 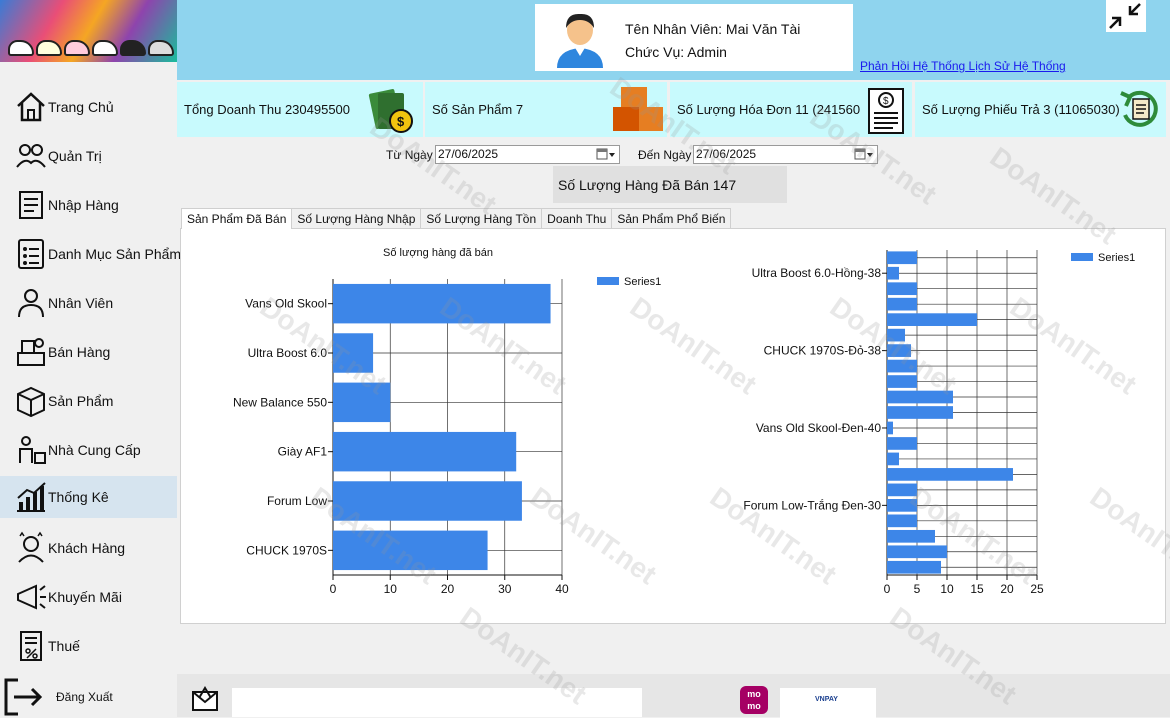 What do you see at coordinates (812, 504) in the screenshot?
I see `category-label: Forum Low-Trắng Đen-30` at bounding box center [812, 504].